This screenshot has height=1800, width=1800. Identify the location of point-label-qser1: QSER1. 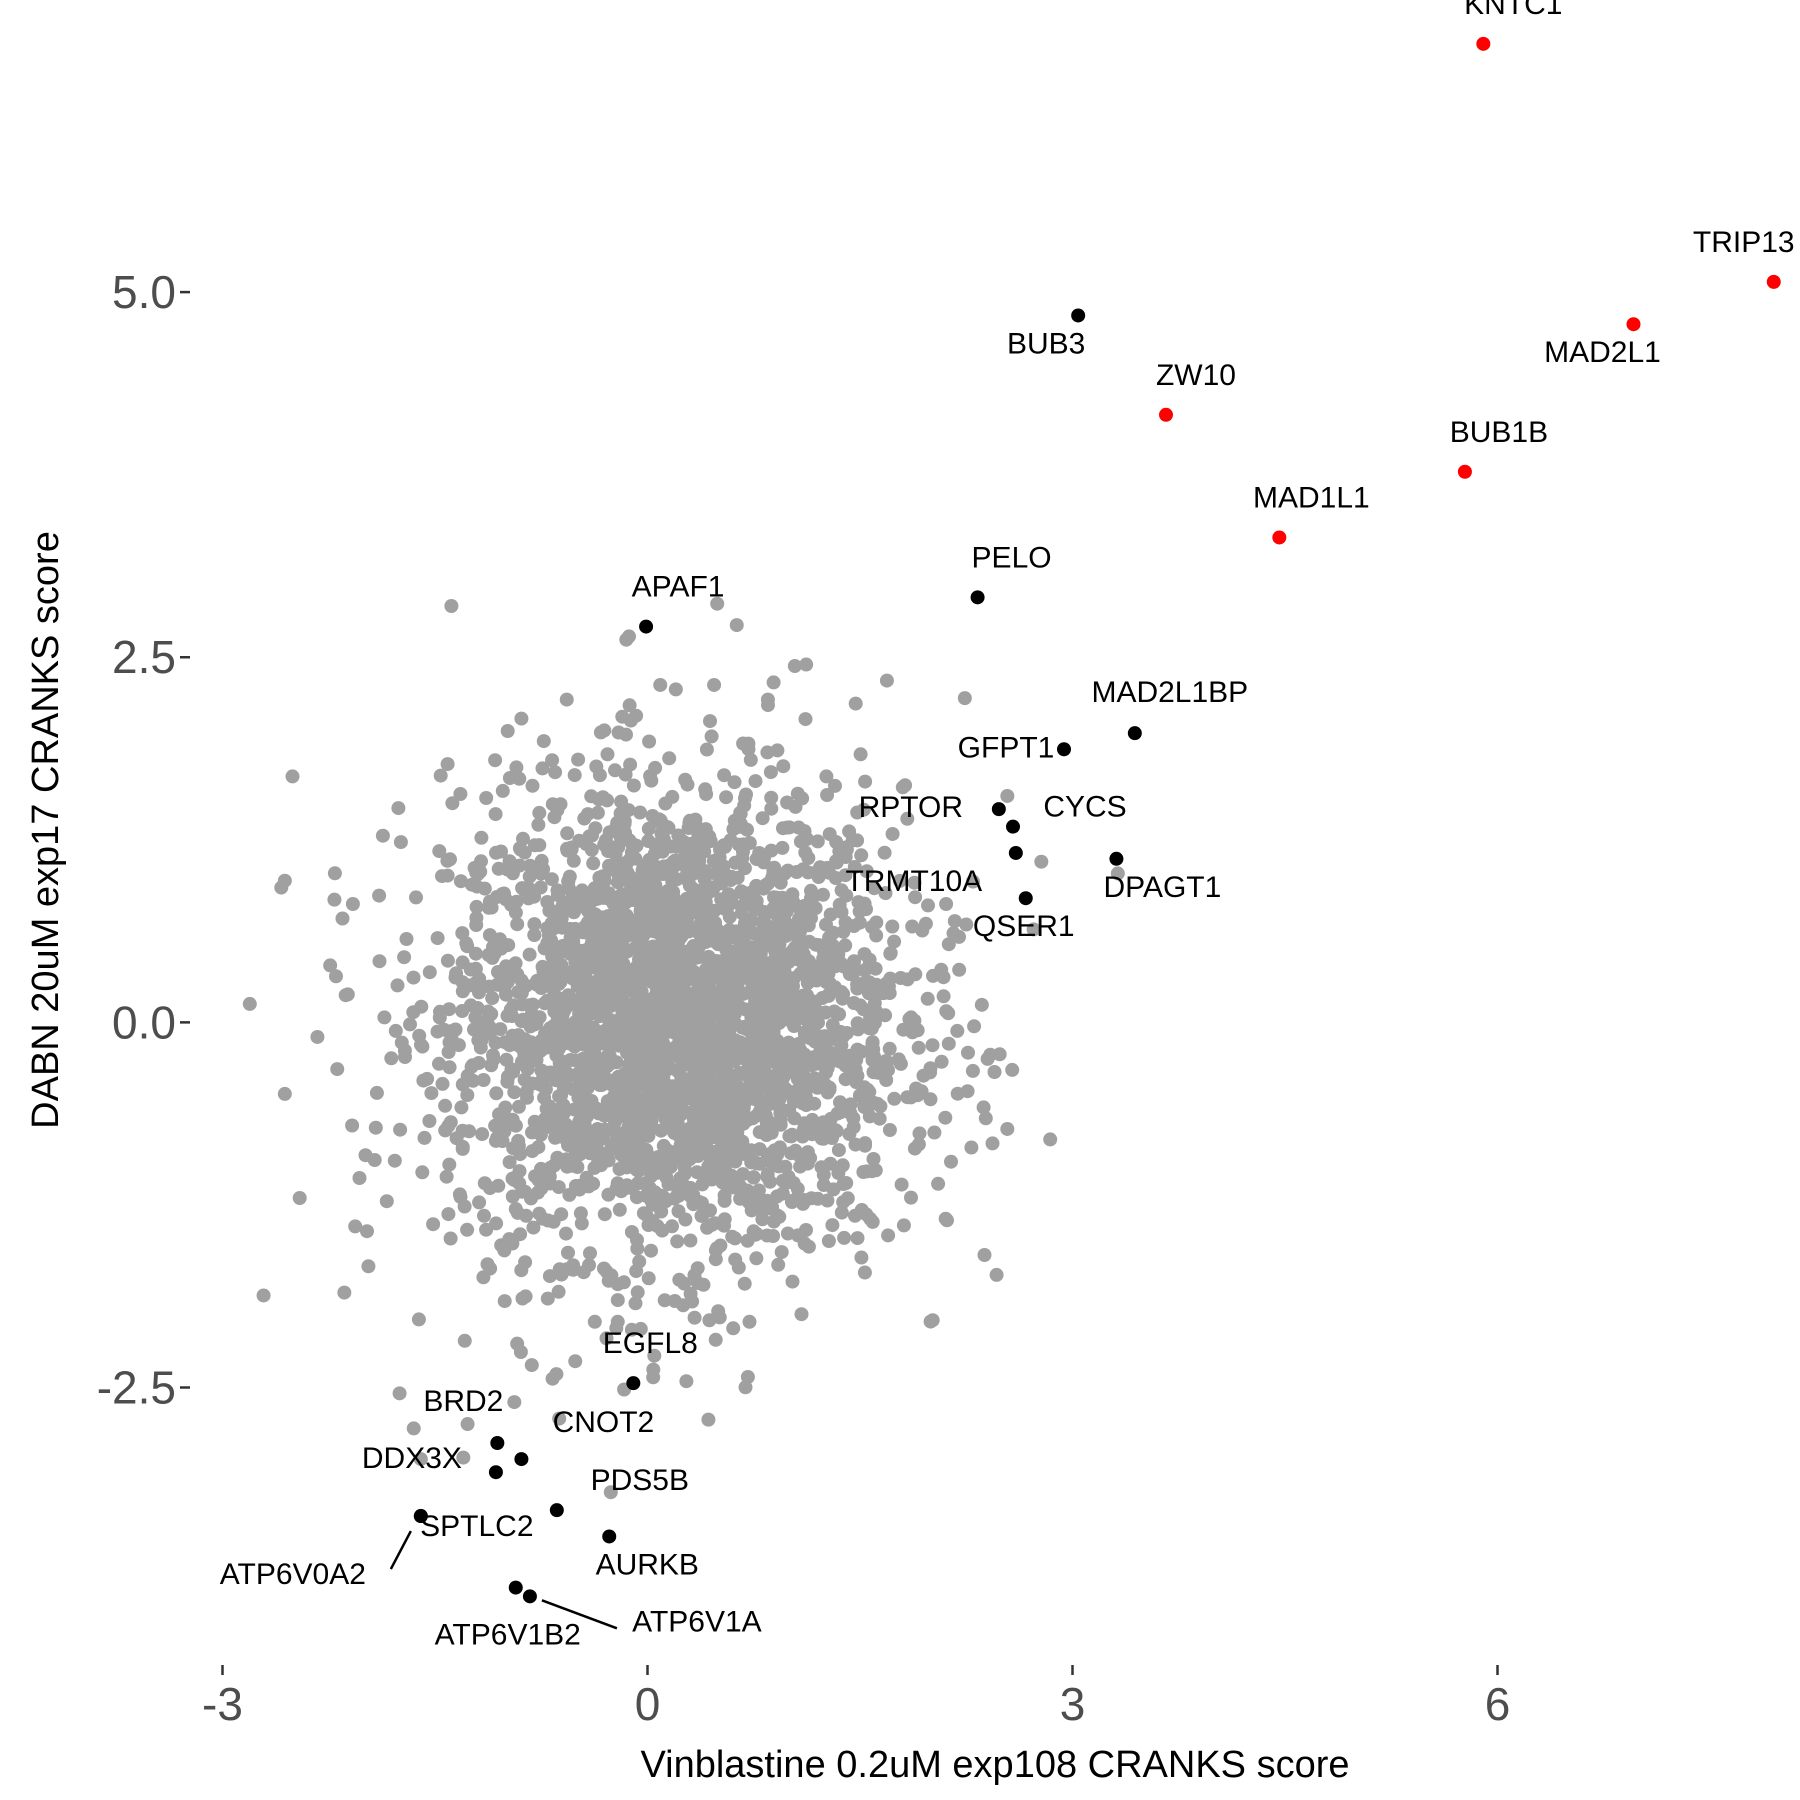
(1024, 926).